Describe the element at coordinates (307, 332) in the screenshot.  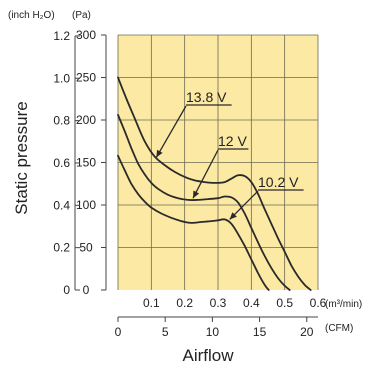
I see `x-tick-label-cfm: 20` at that location.